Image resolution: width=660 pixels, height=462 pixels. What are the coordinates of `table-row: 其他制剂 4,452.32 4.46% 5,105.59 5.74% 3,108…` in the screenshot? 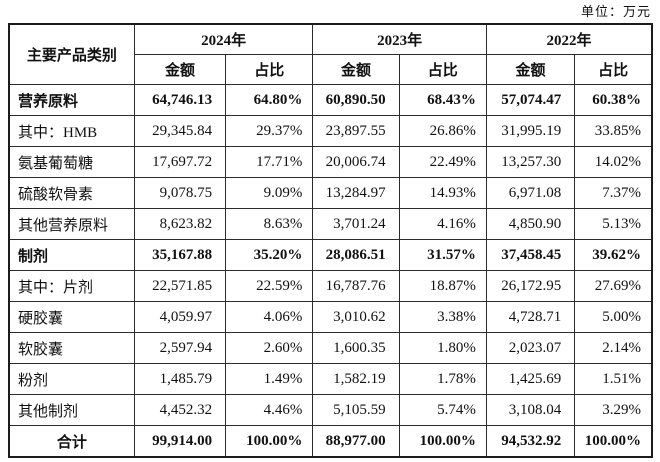 It's located at (330, 410).